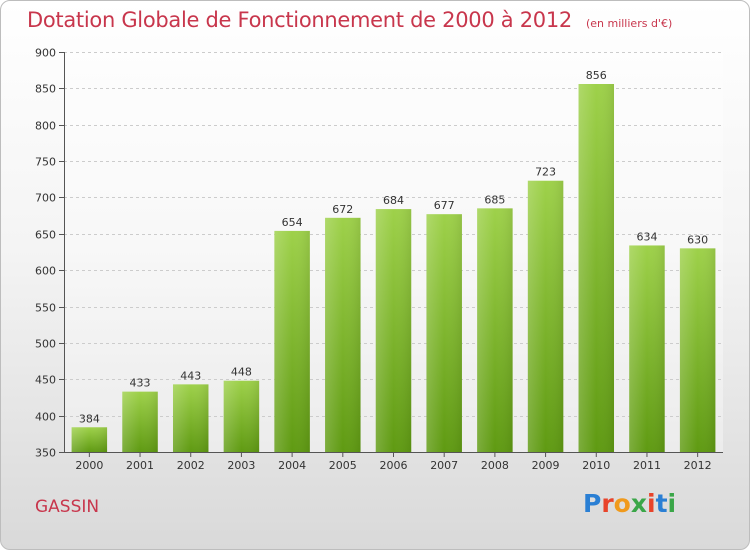 The width and height of the screenshot is (750, 550). What do you see at coordinates (241, 372) in the screenshot?
I see `value-label-2003: 448` at bounding box center [241, 372].